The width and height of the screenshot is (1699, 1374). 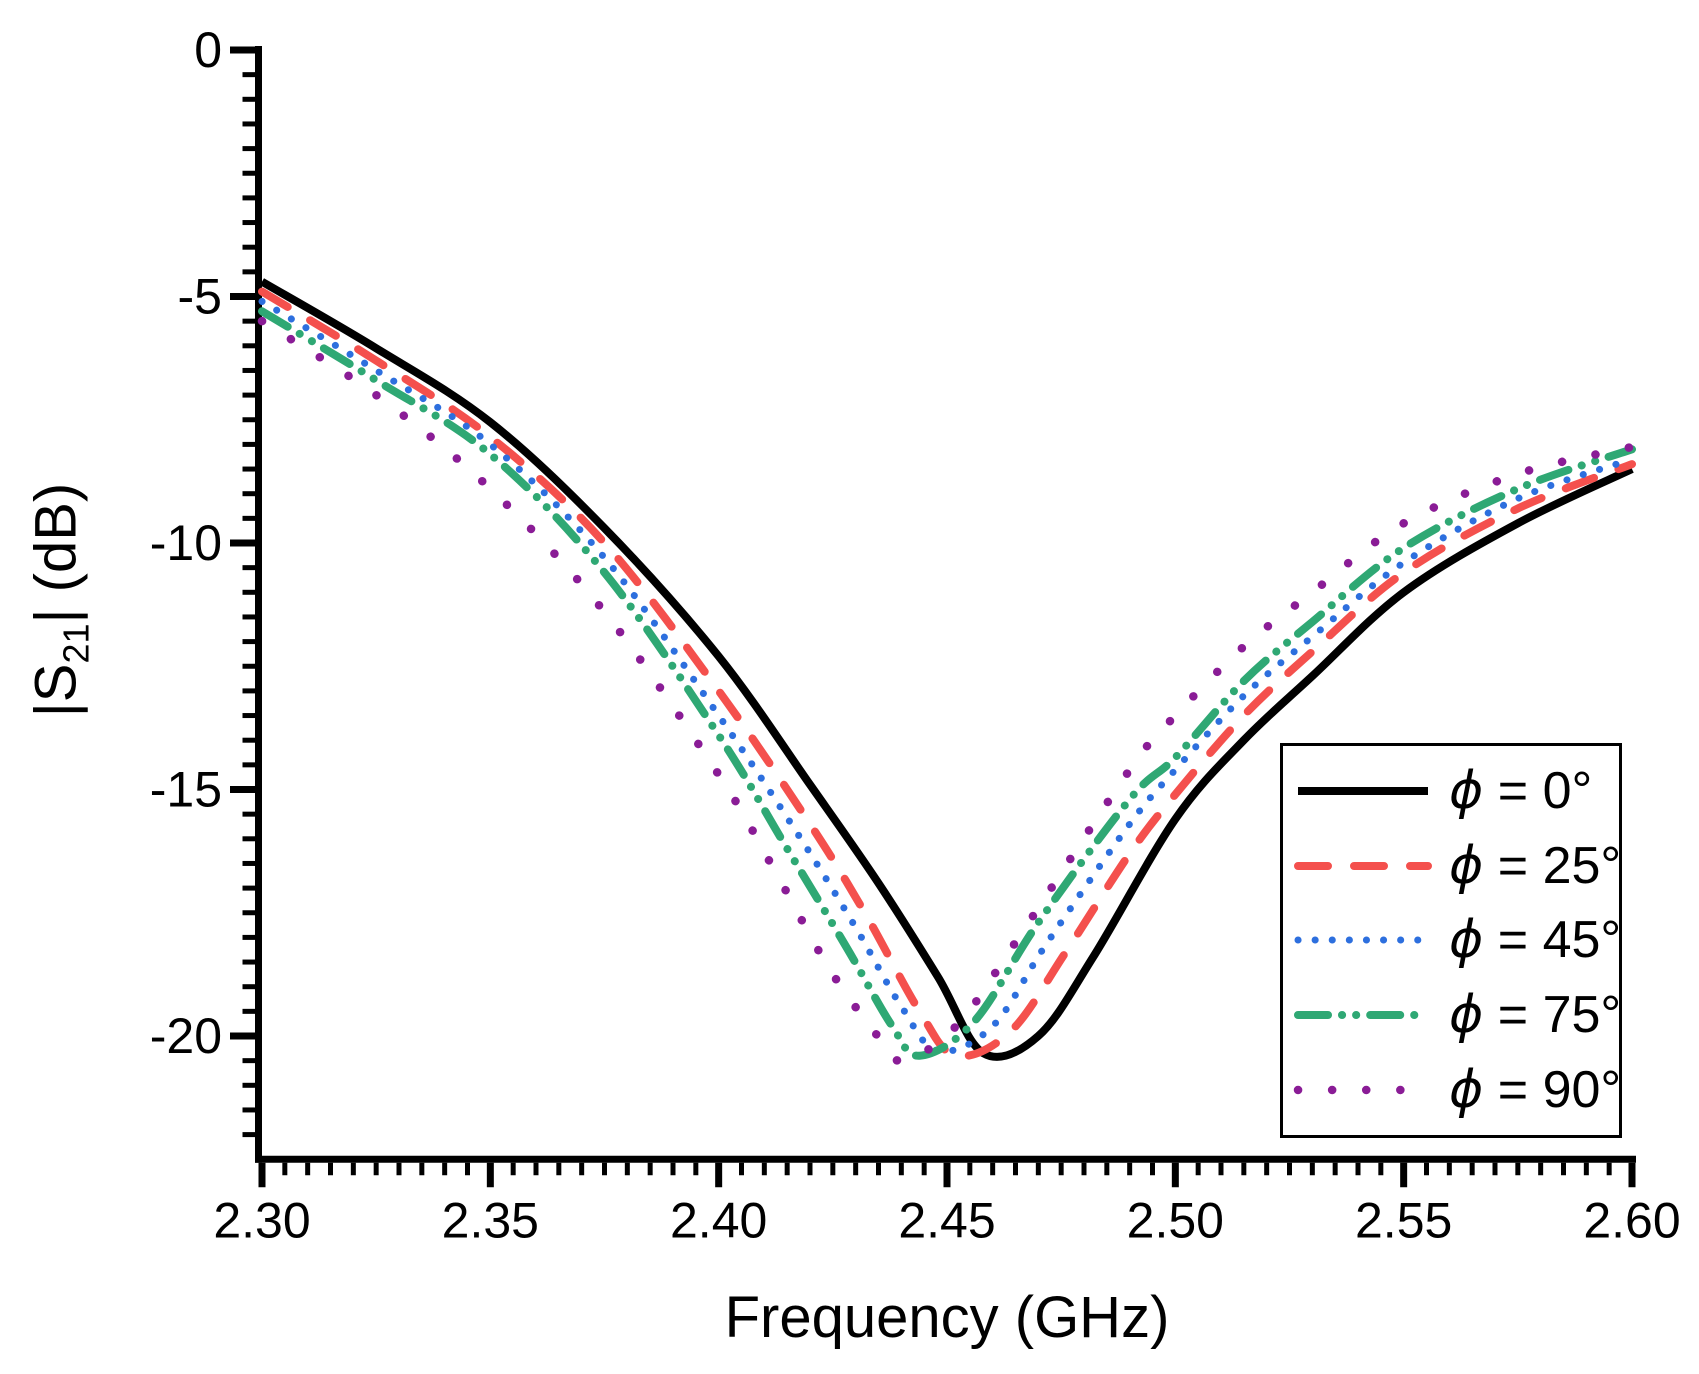 I want to click on y-title-prefix: |S, so click(x=56, y=690).